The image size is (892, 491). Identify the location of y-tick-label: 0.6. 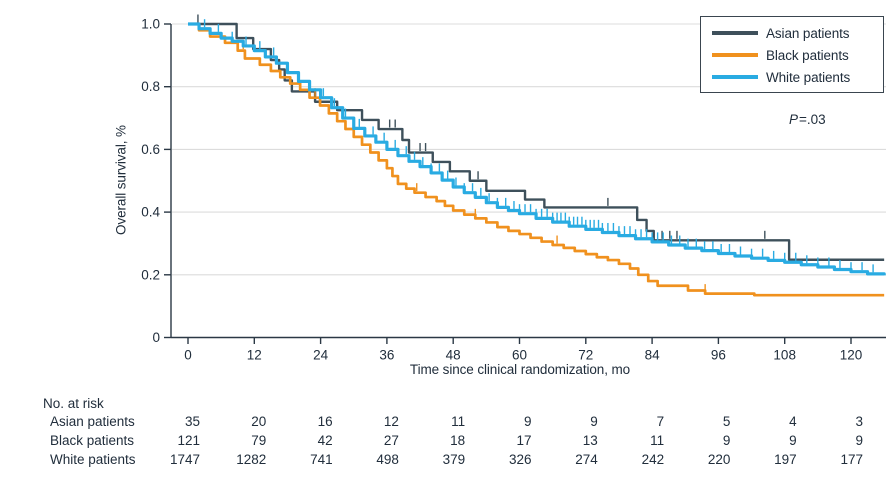
(150, 149).